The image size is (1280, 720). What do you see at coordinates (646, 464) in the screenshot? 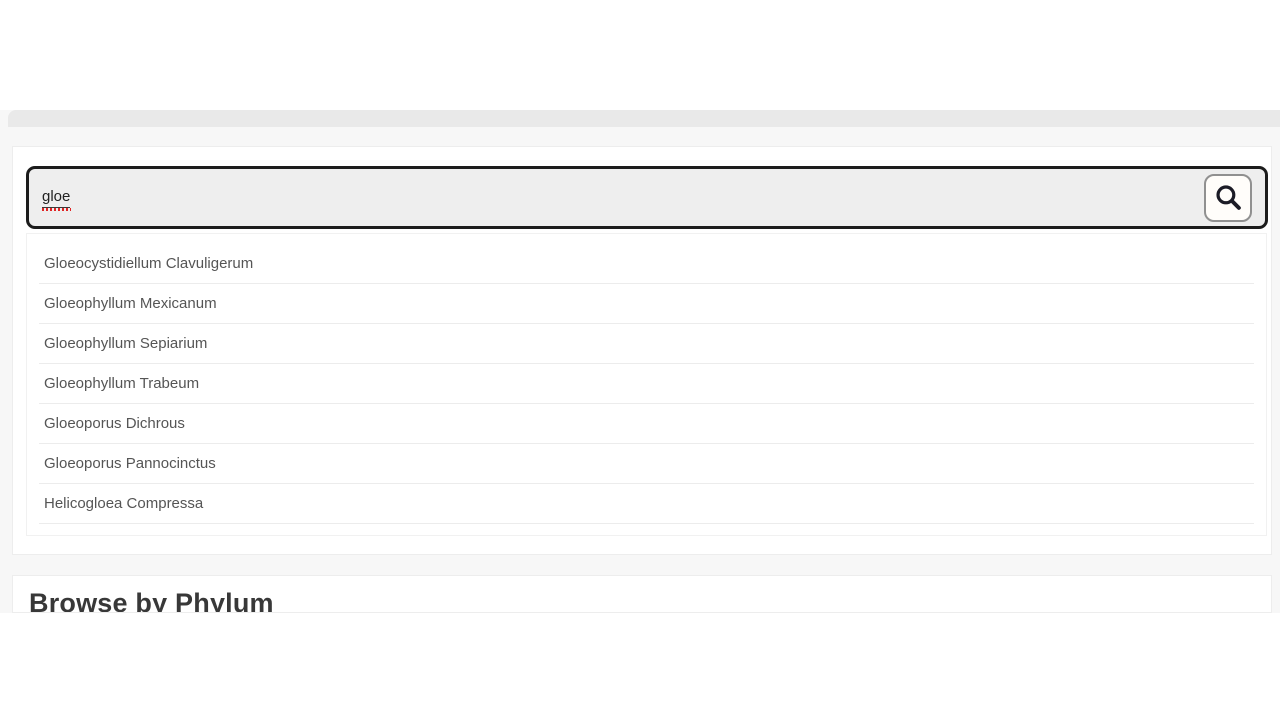
I see `suggestion-item: Gloeoporus Pannocinctus` at bounding box center [646, 464].